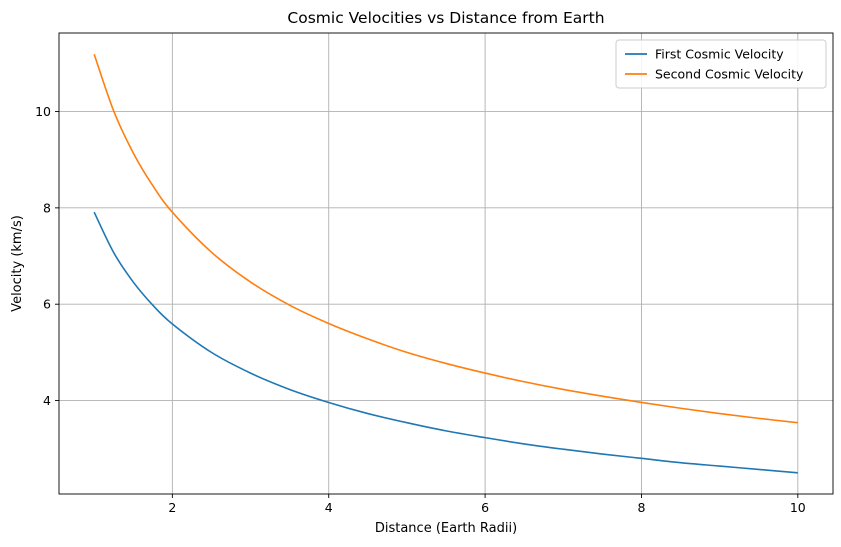 The height and width of the screenshot is (547, 841). What do you see at coordinates (17, 263) in the screenshot?
I see `y-axis-label: Velocity (km/s)` at bounding box center [17, 263].